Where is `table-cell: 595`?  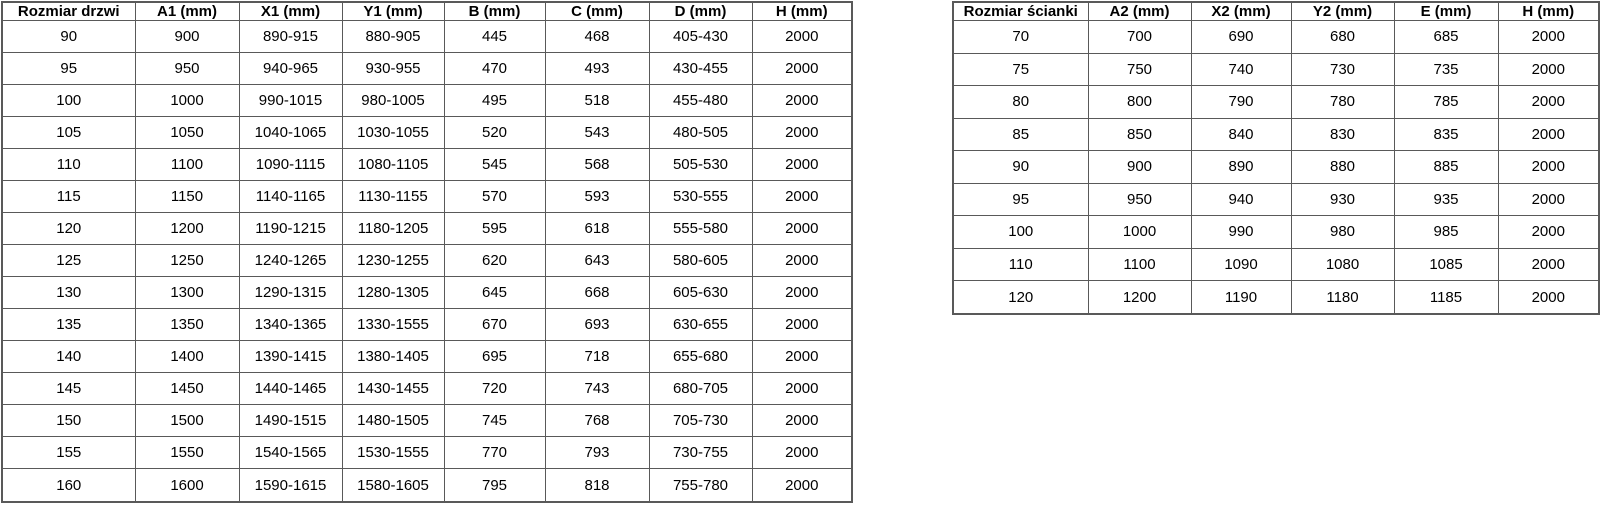
table-cell: 595 is located at coordinates (494, 229).